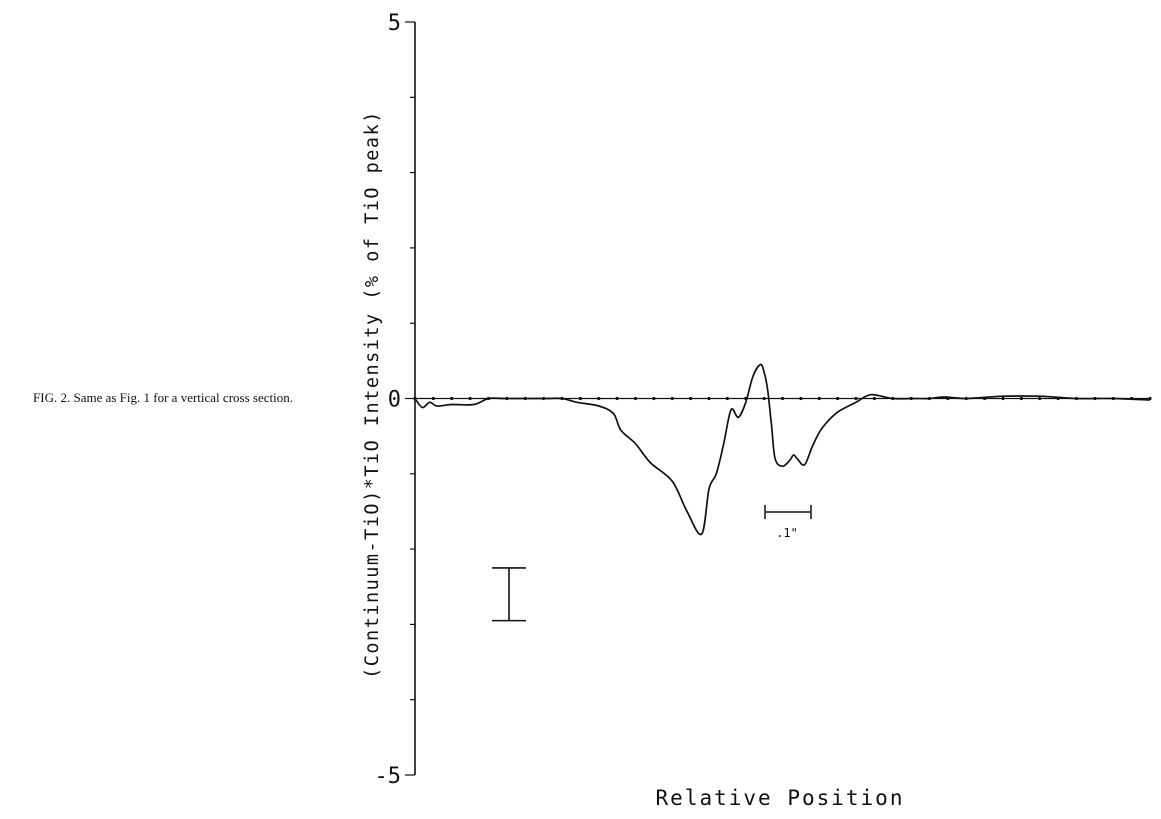 This screenshot has height=819, width=1161. Describe the element at coordinates (394, 23) in the screenshot. I see `y-tick-label: 5` at that location.